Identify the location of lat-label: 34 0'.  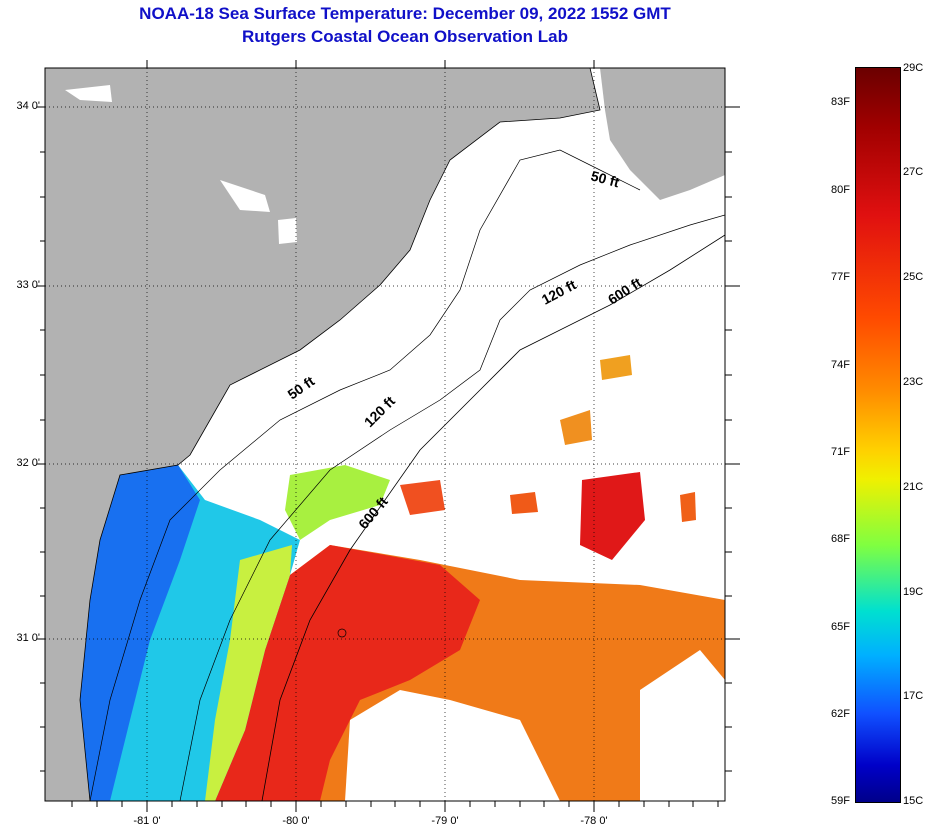
(28, 106).